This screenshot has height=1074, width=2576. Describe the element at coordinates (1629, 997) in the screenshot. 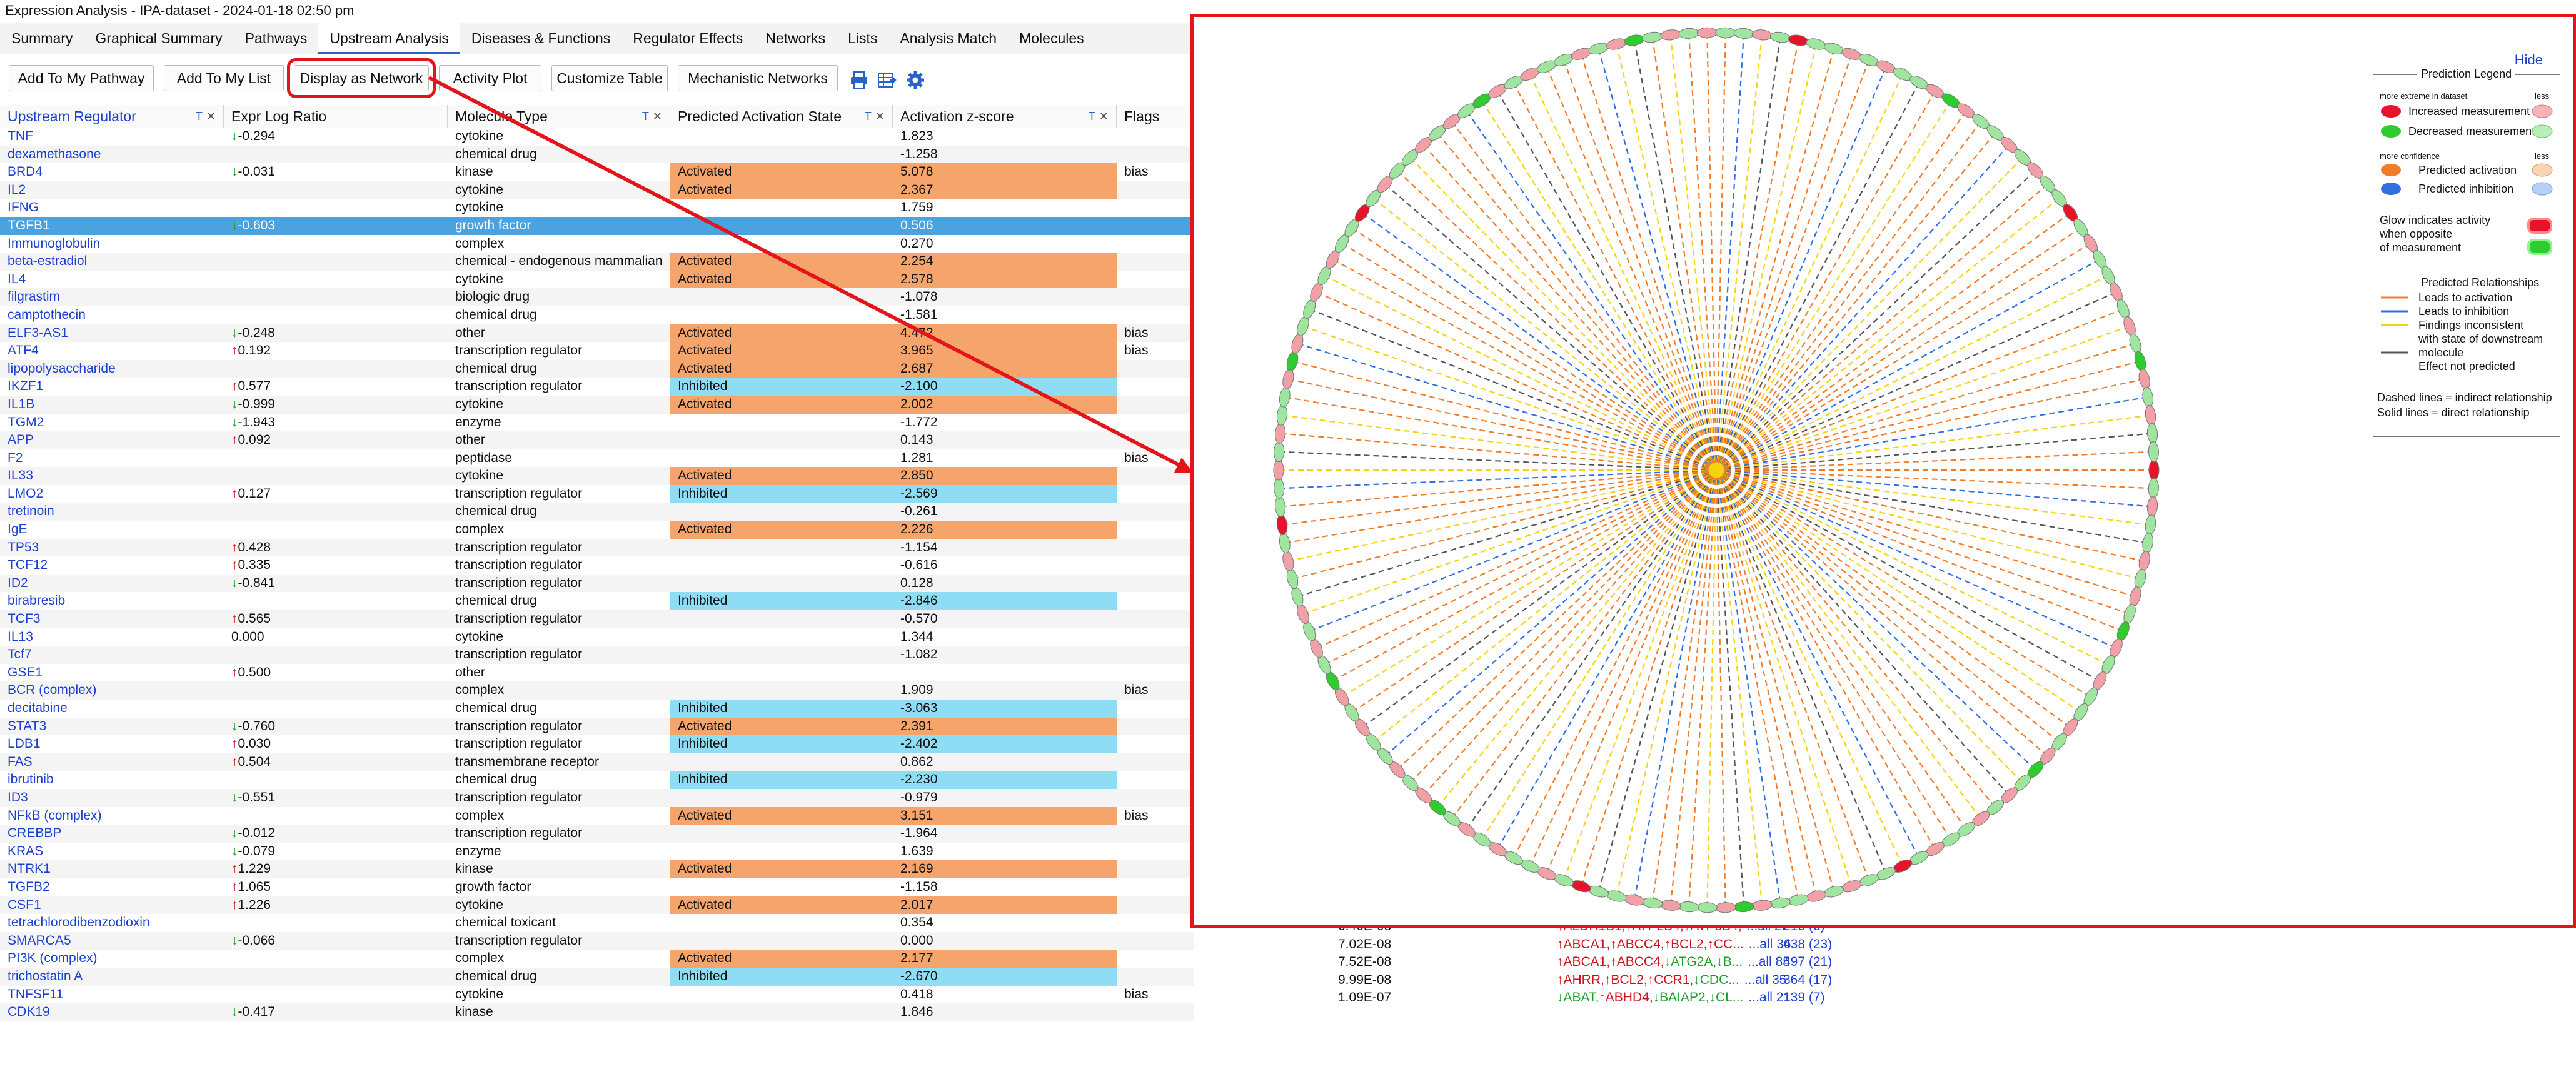

I see `target-molecule: ABHD4,` at that location.